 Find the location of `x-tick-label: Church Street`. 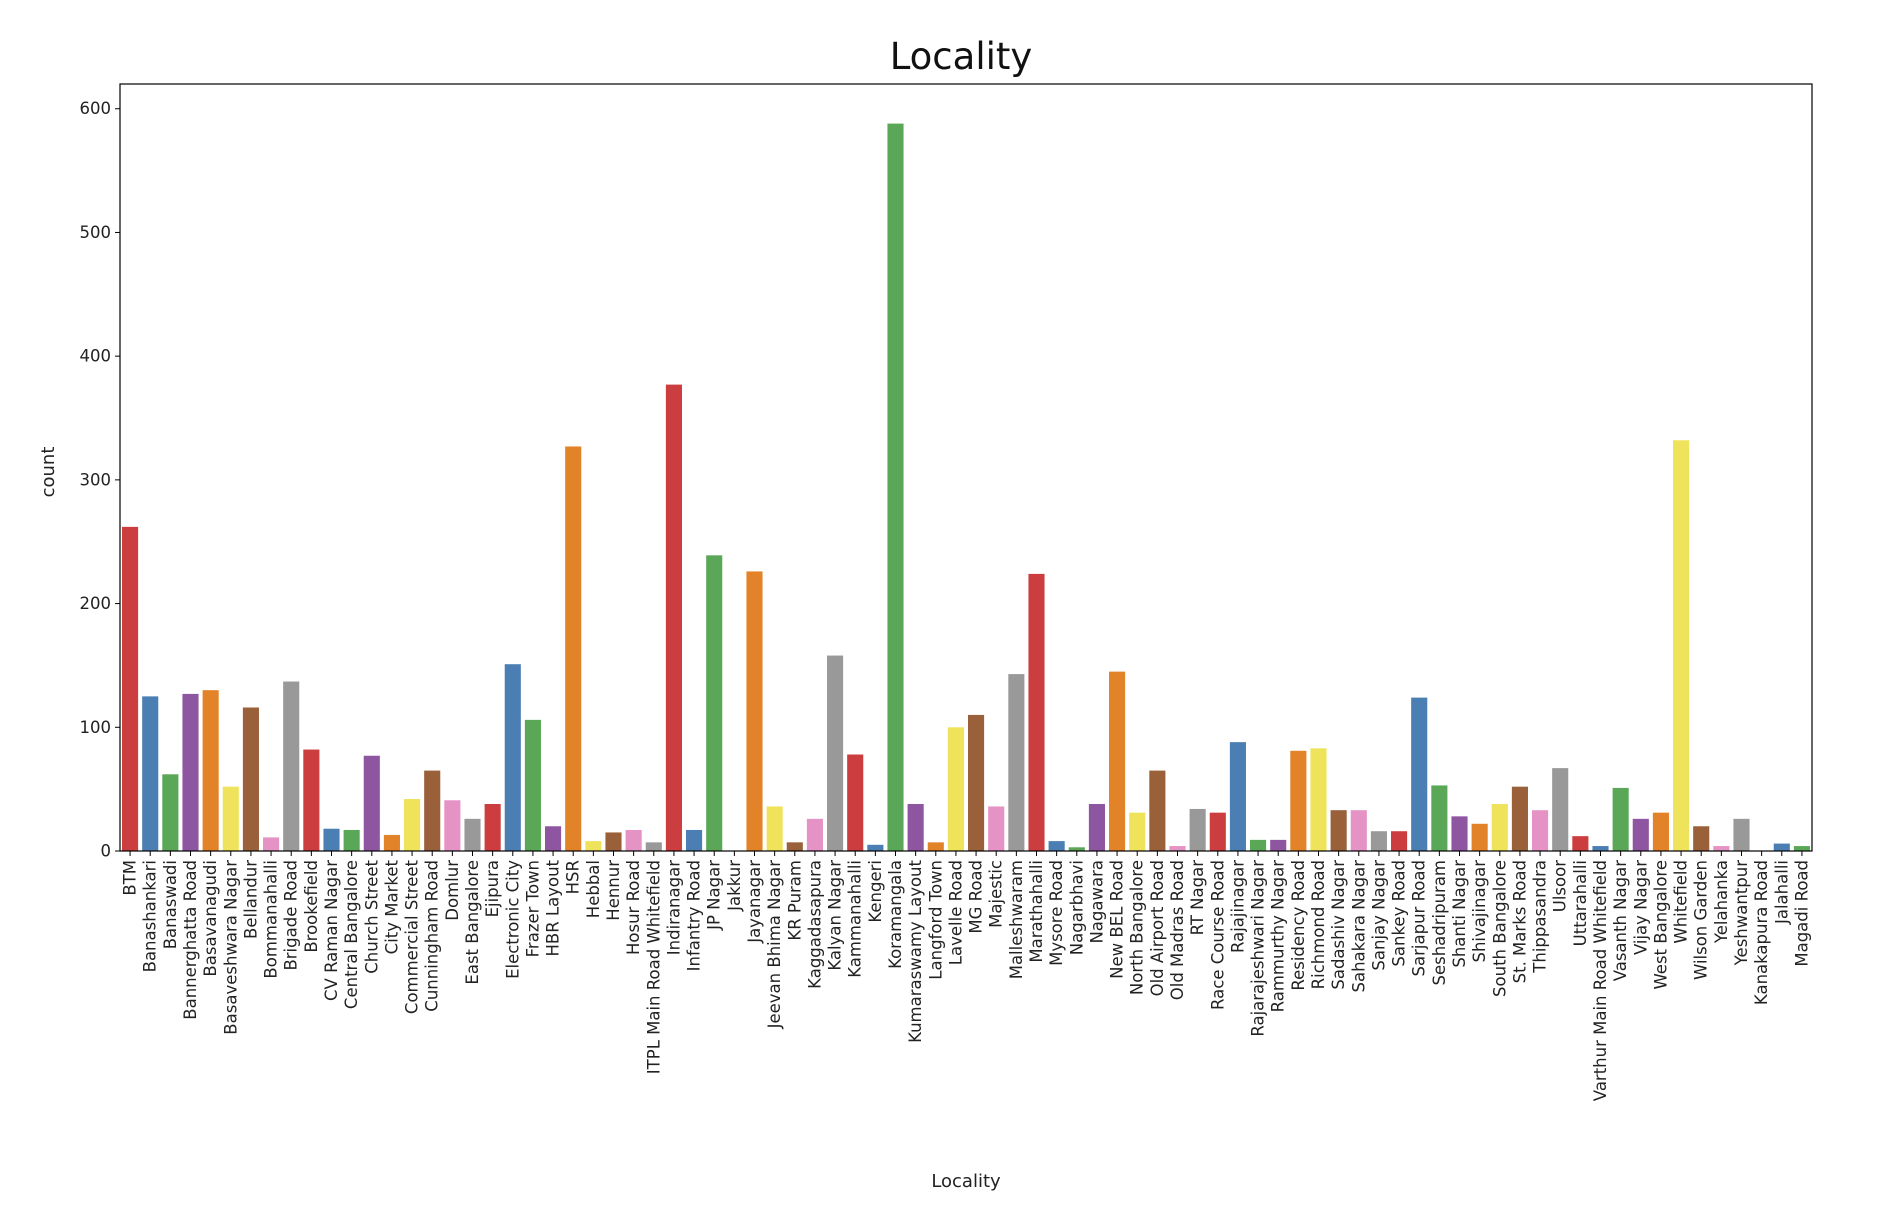

x-tick-label: Church Street is located at coordinates (371, 916).